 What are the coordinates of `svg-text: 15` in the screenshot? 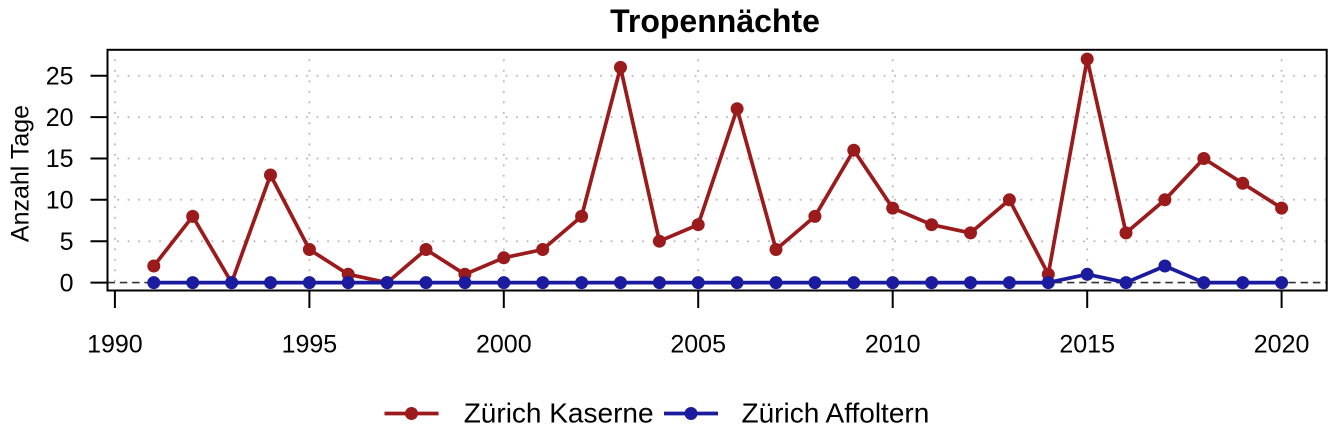 It's located at (60, 159).